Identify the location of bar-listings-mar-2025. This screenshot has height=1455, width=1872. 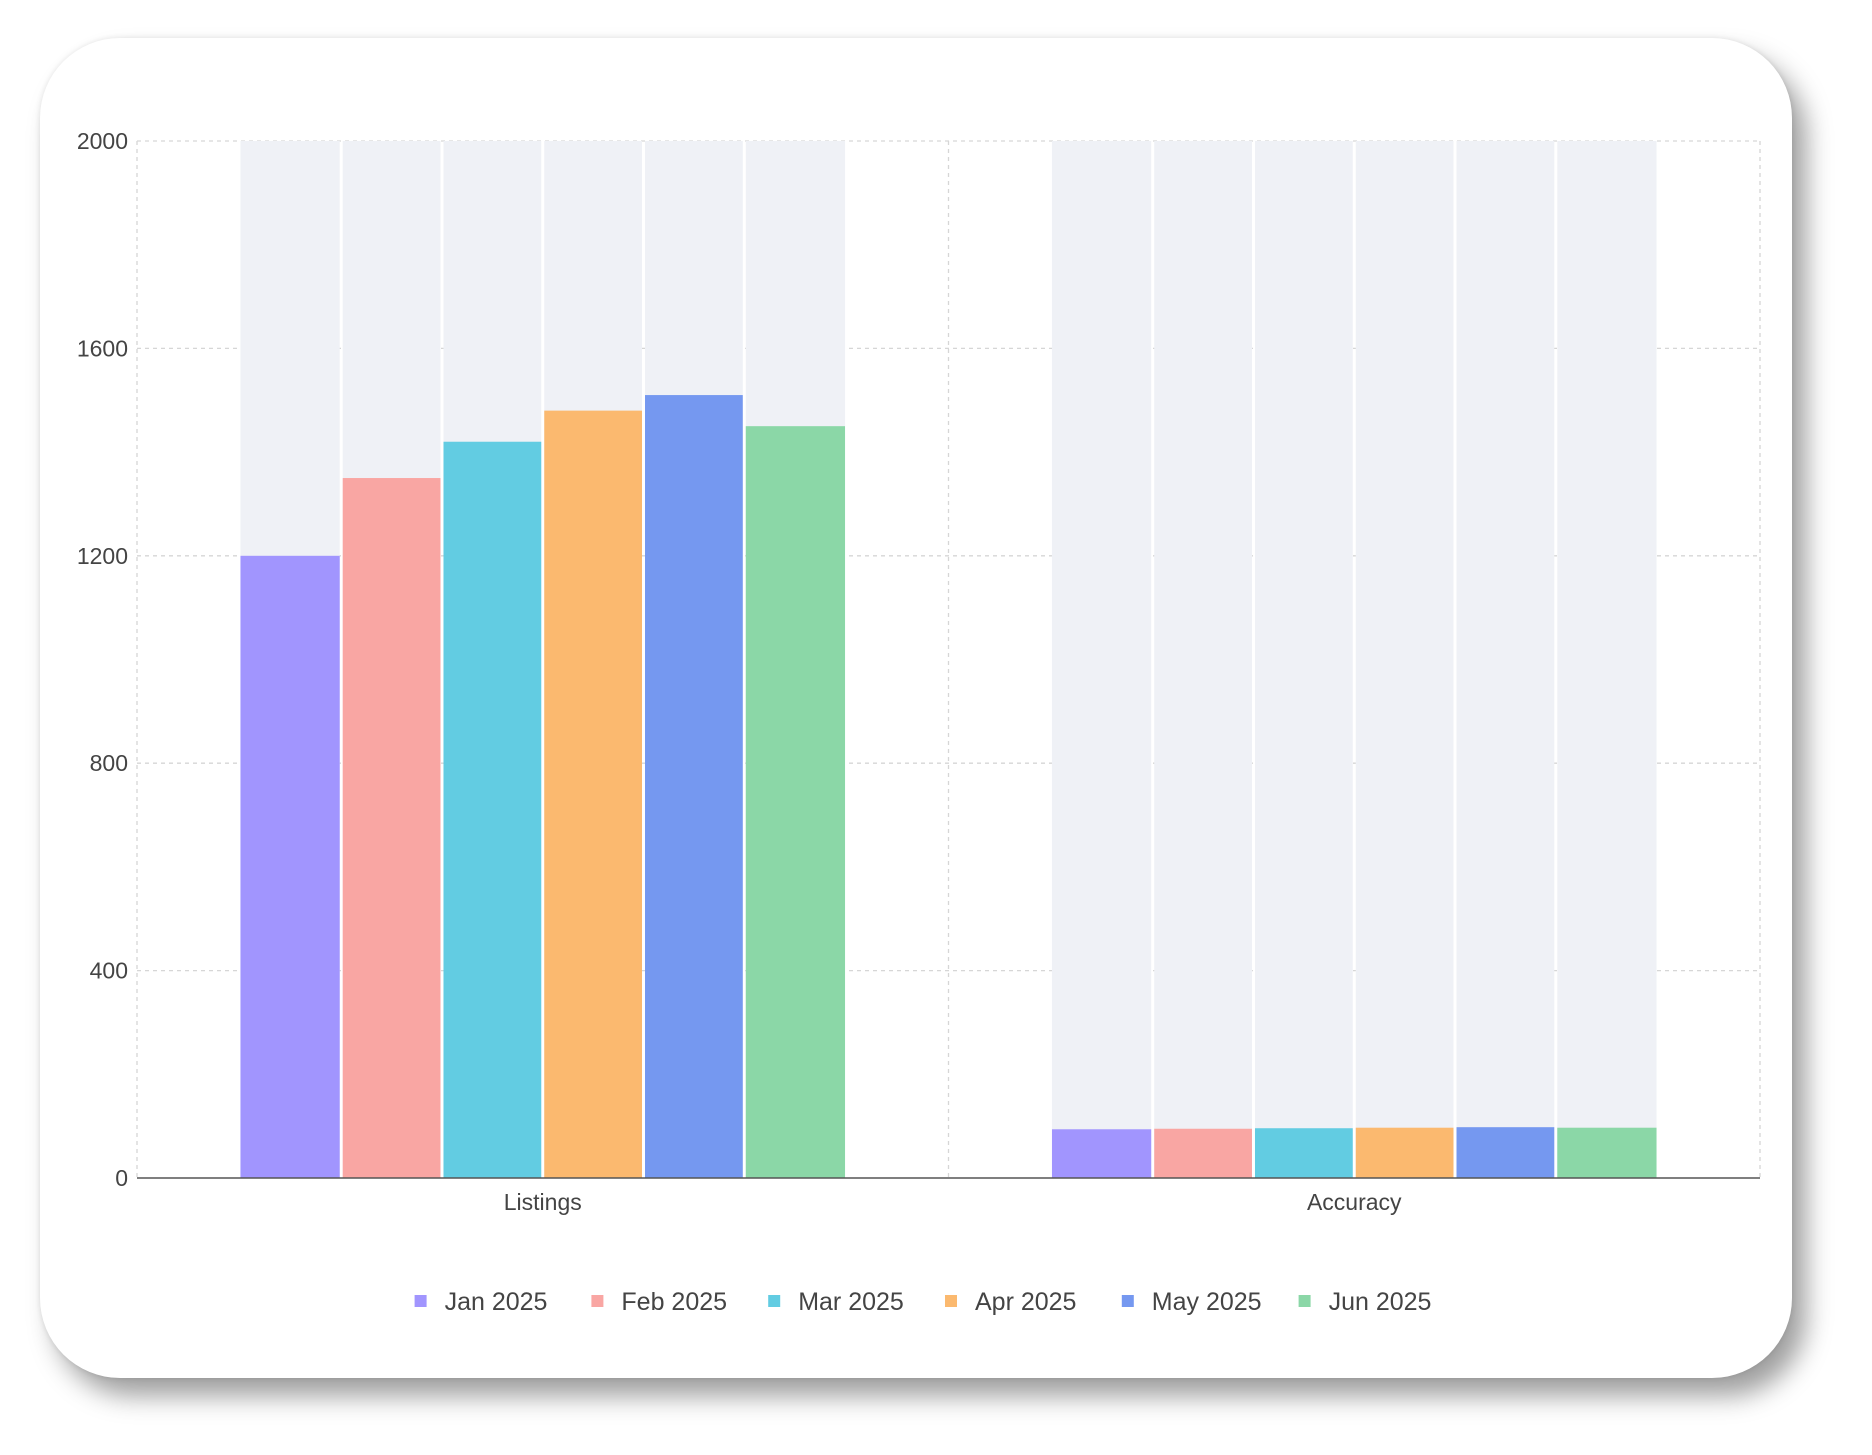
(492, 810).